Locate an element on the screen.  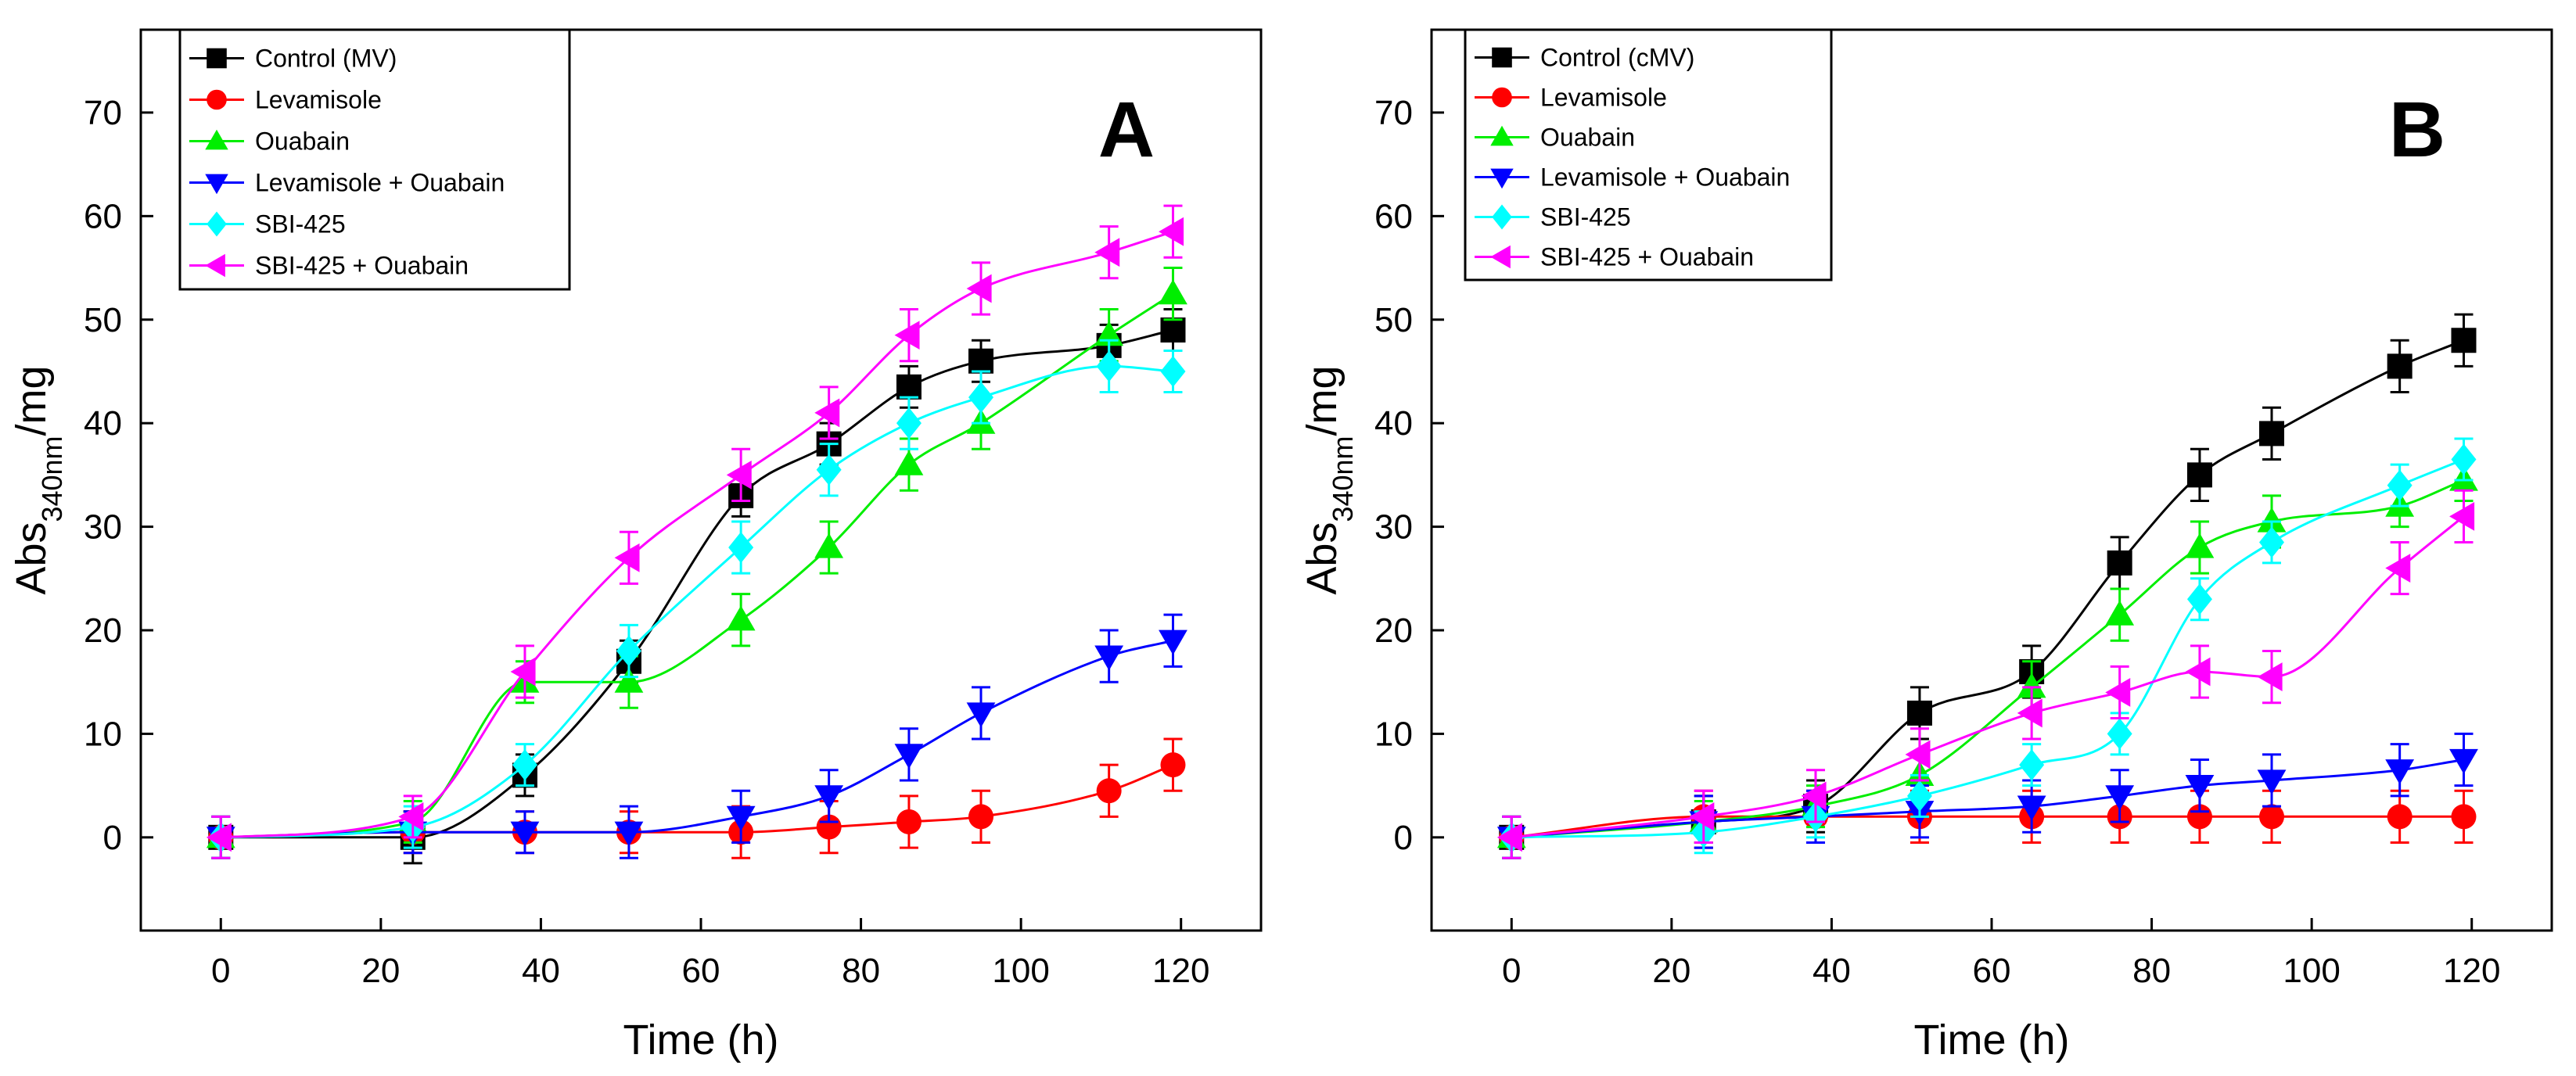
y-tick-label: 10 is located at coordinates (103, 734).